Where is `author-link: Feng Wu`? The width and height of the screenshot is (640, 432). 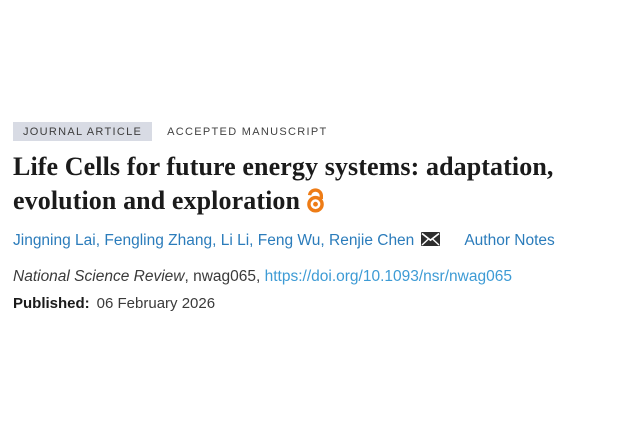
author-link: Feng Wu is located at coordinates (289, 241).